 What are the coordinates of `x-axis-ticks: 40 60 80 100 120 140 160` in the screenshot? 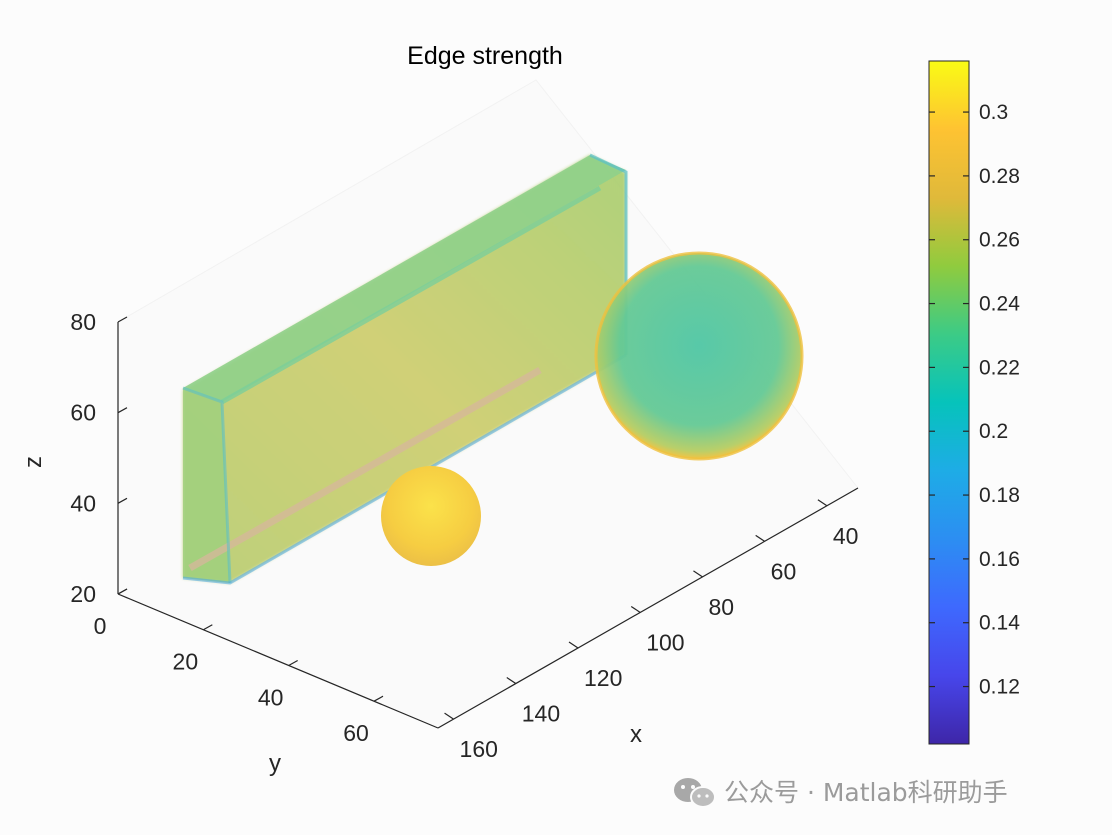 It's located at (651, 630).